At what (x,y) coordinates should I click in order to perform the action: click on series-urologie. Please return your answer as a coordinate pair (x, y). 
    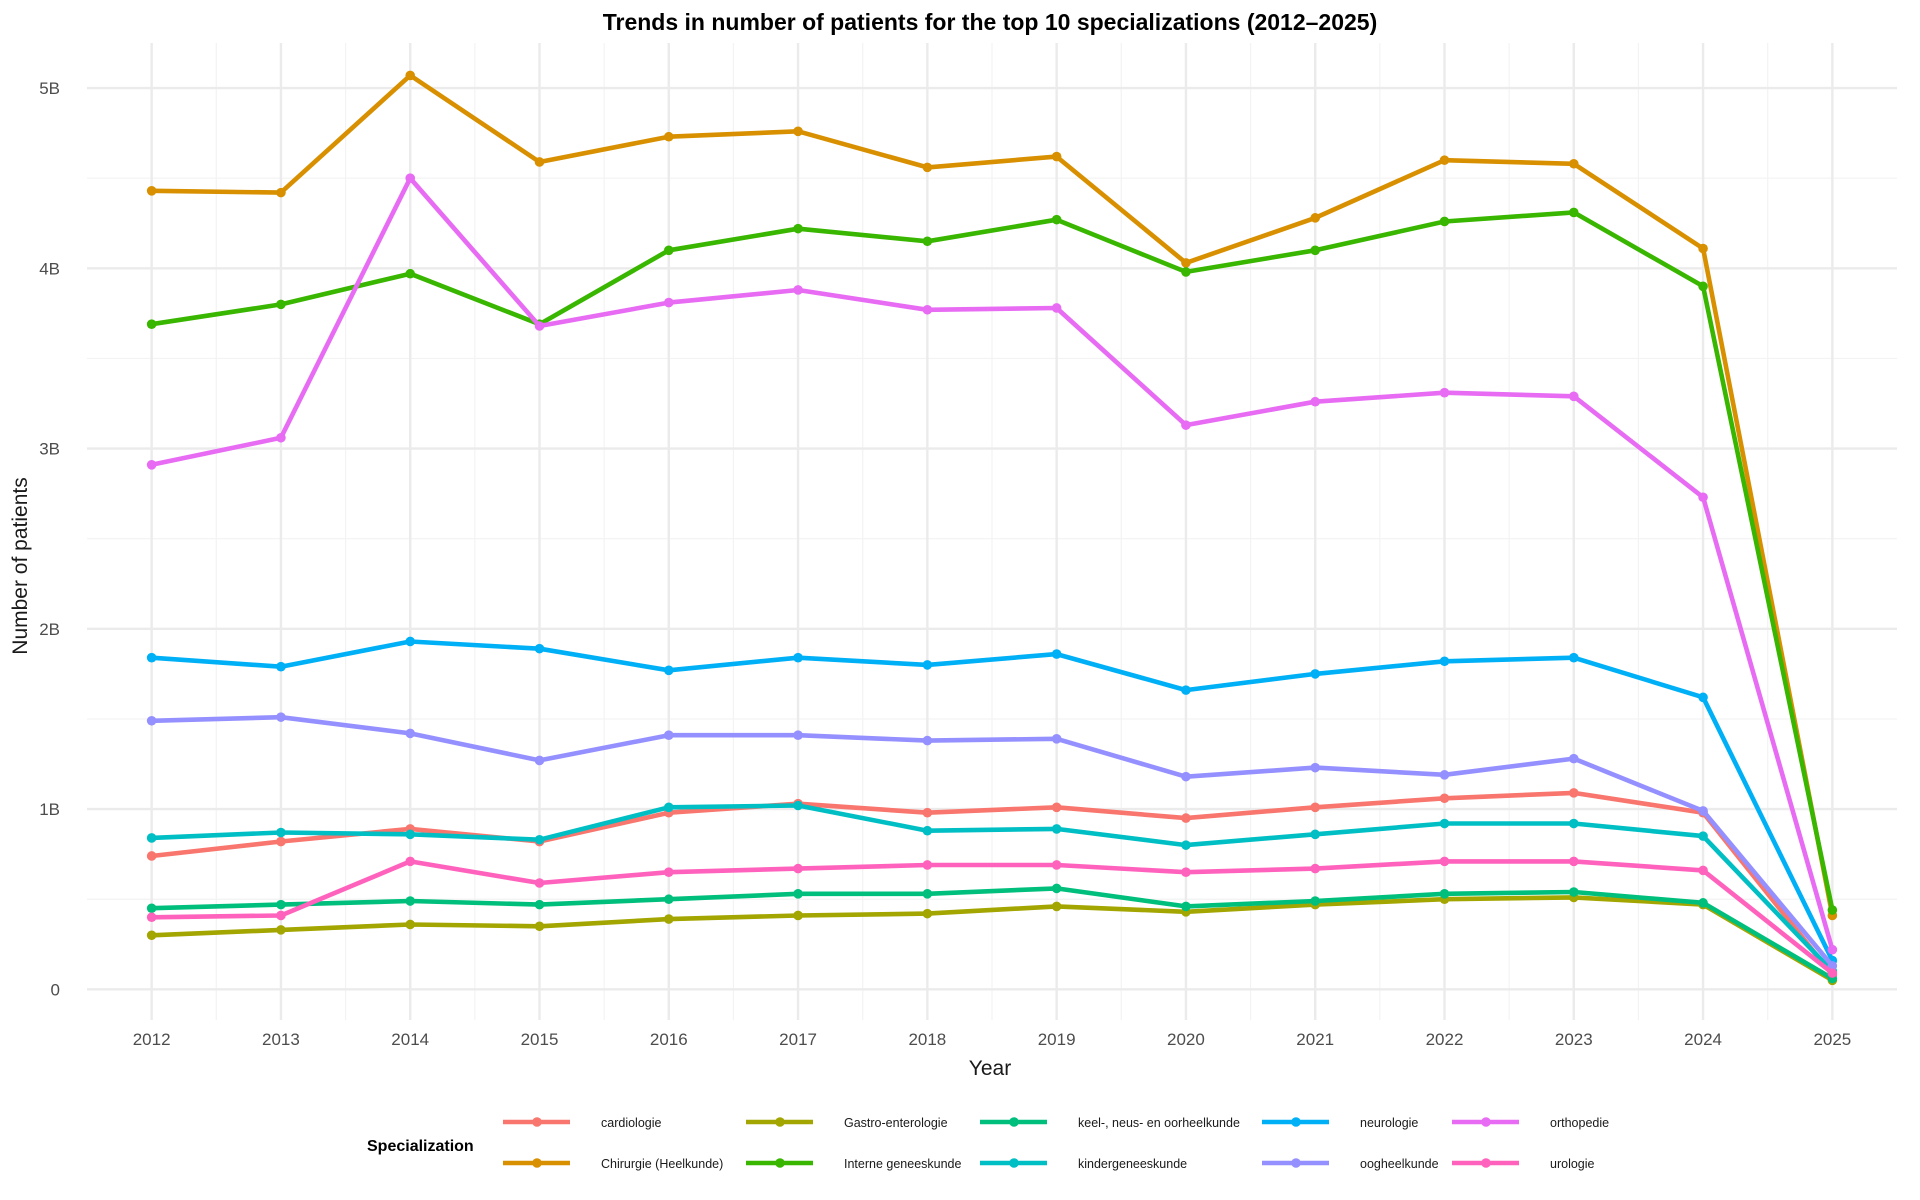
    Looking at the image, I should click on (992, 917).